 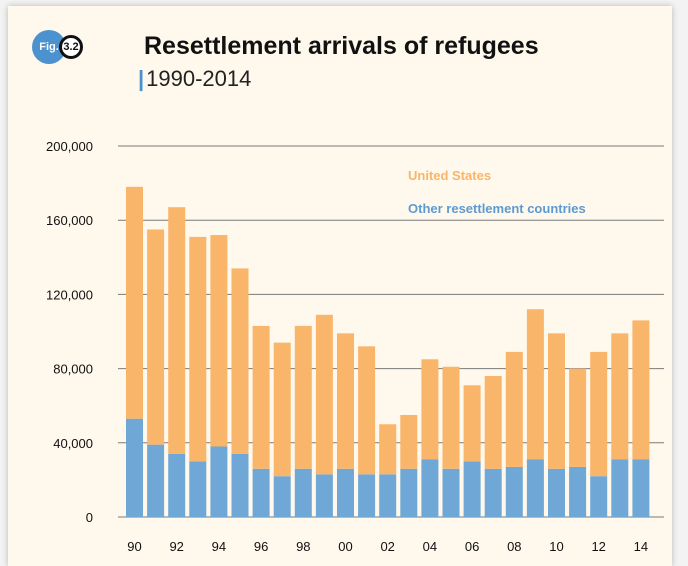 What do you see at coordinates (556, 546) in the screenshot?
I see `x-tick-label: 10` at bounding box center [556, 546].